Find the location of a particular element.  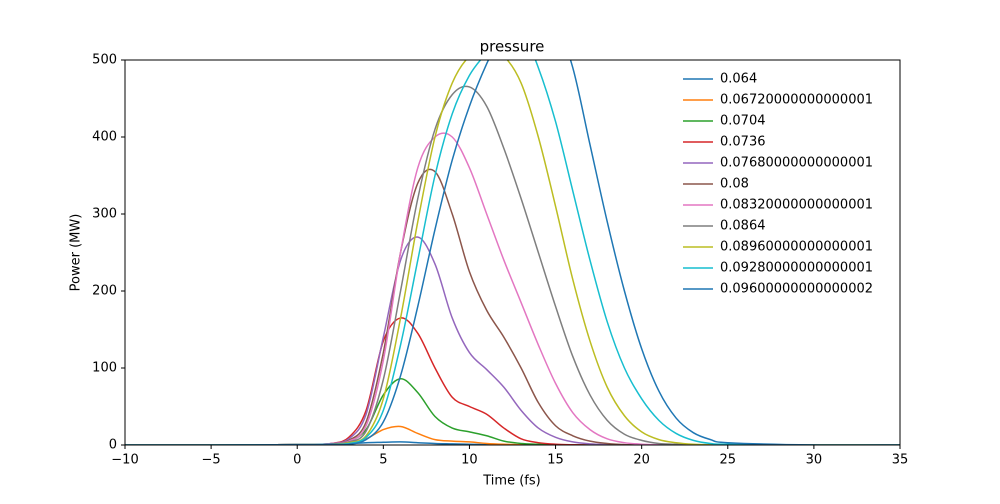

y-tick-label: 500 is located at coordinates (104, 60).